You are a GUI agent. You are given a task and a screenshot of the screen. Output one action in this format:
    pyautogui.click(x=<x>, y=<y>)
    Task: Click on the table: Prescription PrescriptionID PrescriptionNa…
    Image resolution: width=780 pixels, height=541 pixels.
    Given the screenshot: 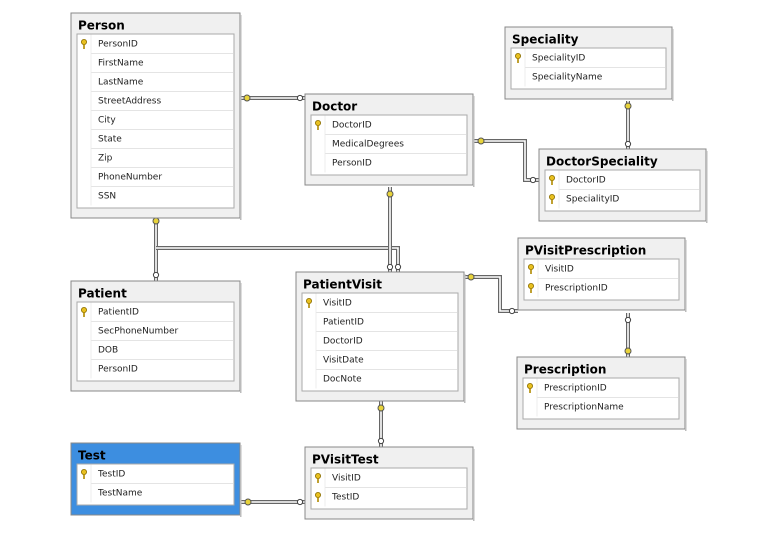 What is the action you would take?
    pyautogui.click(x=601, y=393)
    